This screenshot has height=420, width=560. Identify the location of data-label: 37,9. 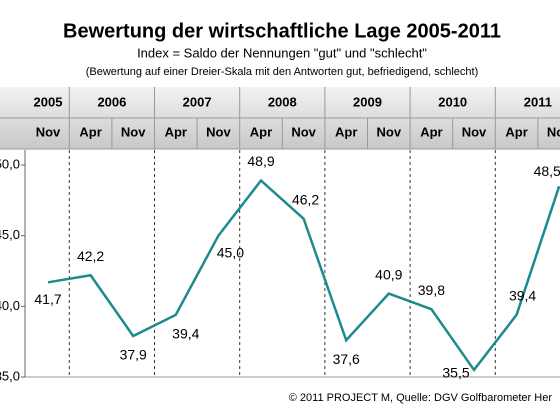
(133, 355).